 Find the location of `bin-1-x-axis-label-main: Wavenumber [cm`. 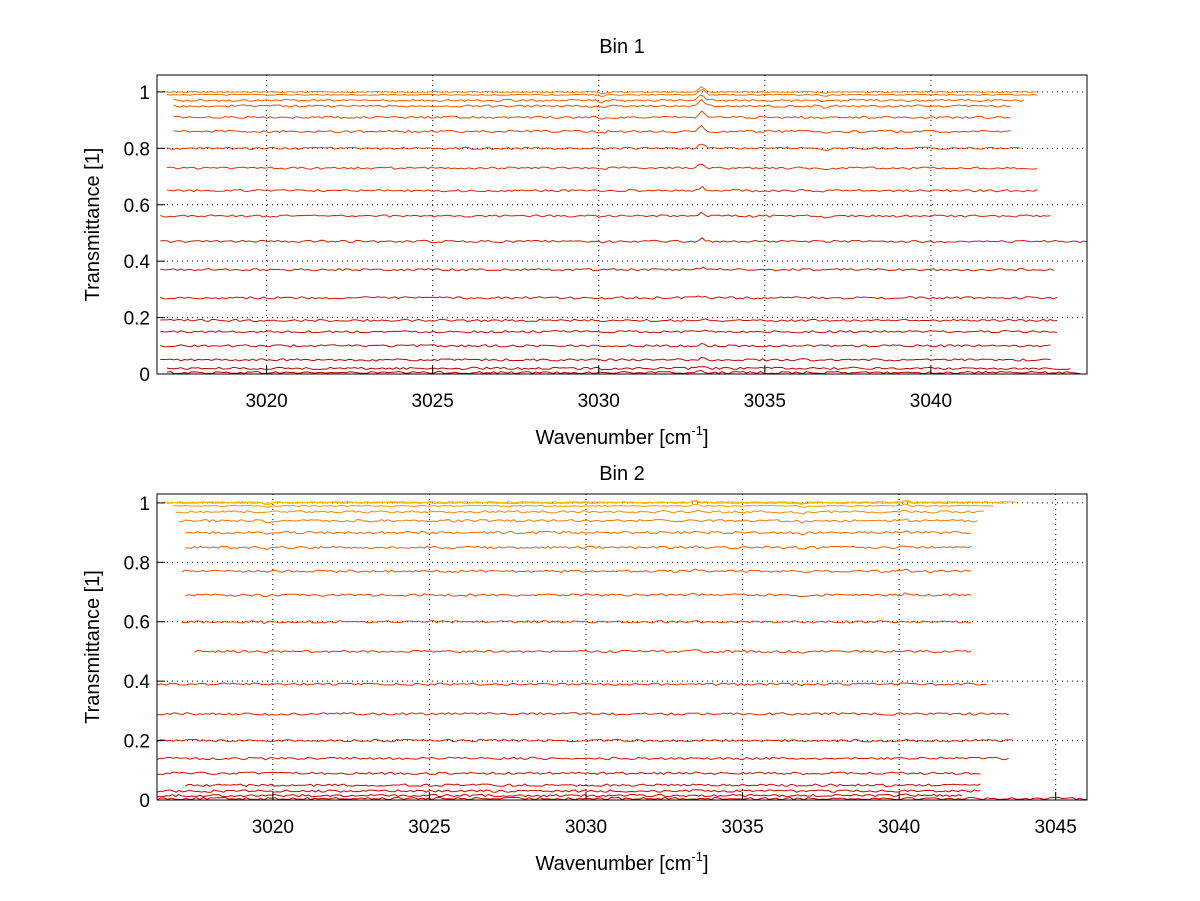

bin-1-x-axis-label-main: Wavenumber [cm is located at coordinates (613, 438).